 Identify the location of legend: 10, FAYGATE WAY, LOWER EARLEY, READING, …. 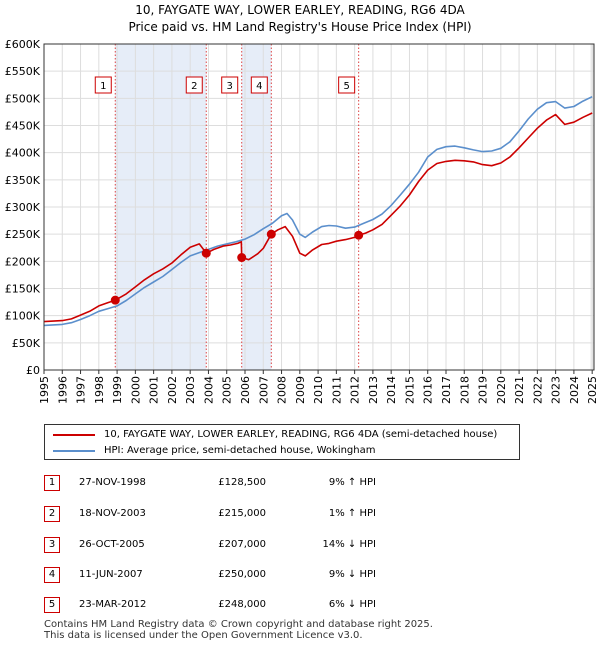
(282, 442).